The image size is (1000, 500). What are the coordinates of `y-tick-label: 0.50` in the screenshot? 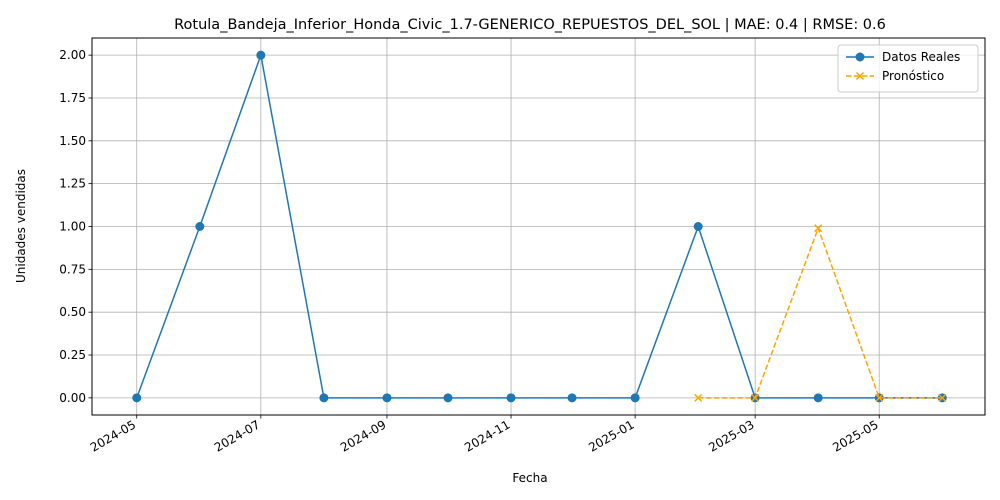 It's located at (72, 312).